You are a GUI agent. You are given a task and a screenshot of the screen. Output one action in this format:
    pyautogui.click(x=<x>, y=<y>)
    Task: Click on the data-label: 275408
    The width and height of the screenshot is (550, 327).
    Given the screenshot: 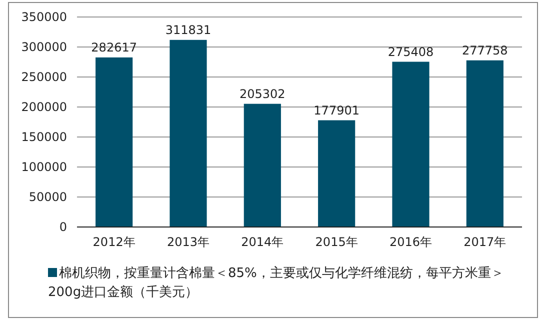 What is the action you would take?
    pyautogui.click(x=411, y=51)
    